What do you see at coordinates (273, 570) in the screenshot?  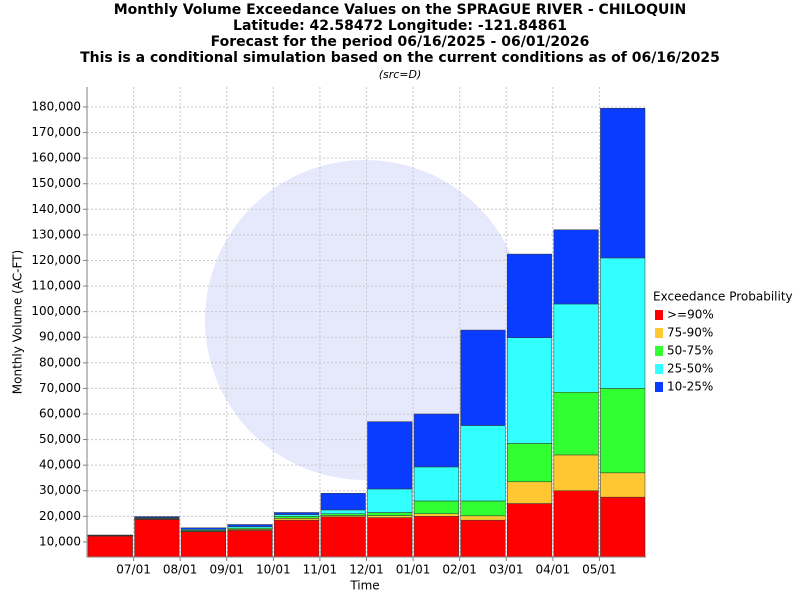 I see `x-tick-label: 10/01` at bounding box center [273, 570].